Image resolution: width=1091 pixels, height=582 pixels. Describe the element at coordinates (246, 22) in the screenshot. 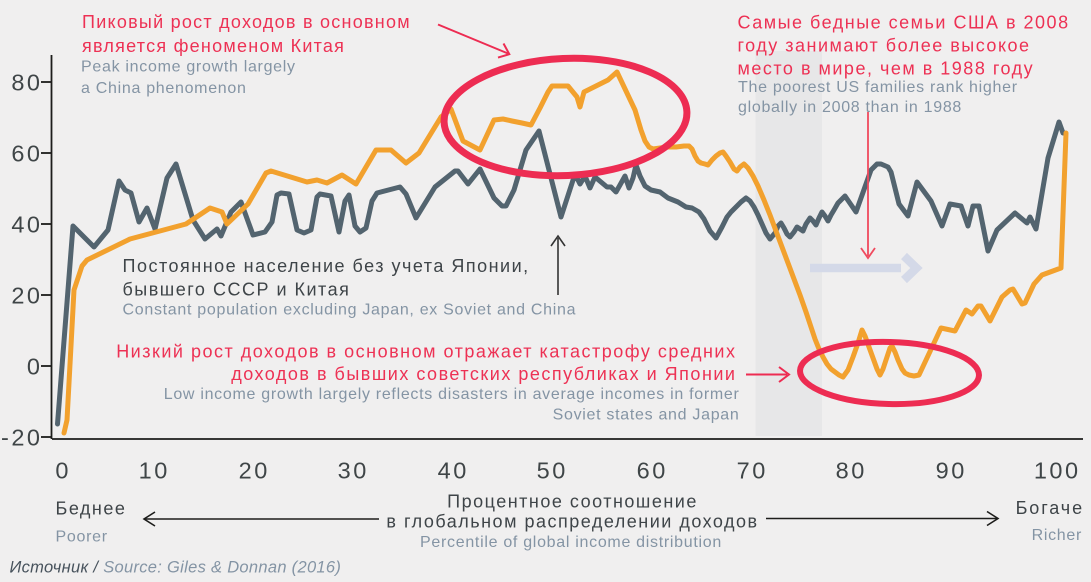

I see `svg-text:Пиковый рост доходов в основно: Пиковый рост доходов в основном` at that location.